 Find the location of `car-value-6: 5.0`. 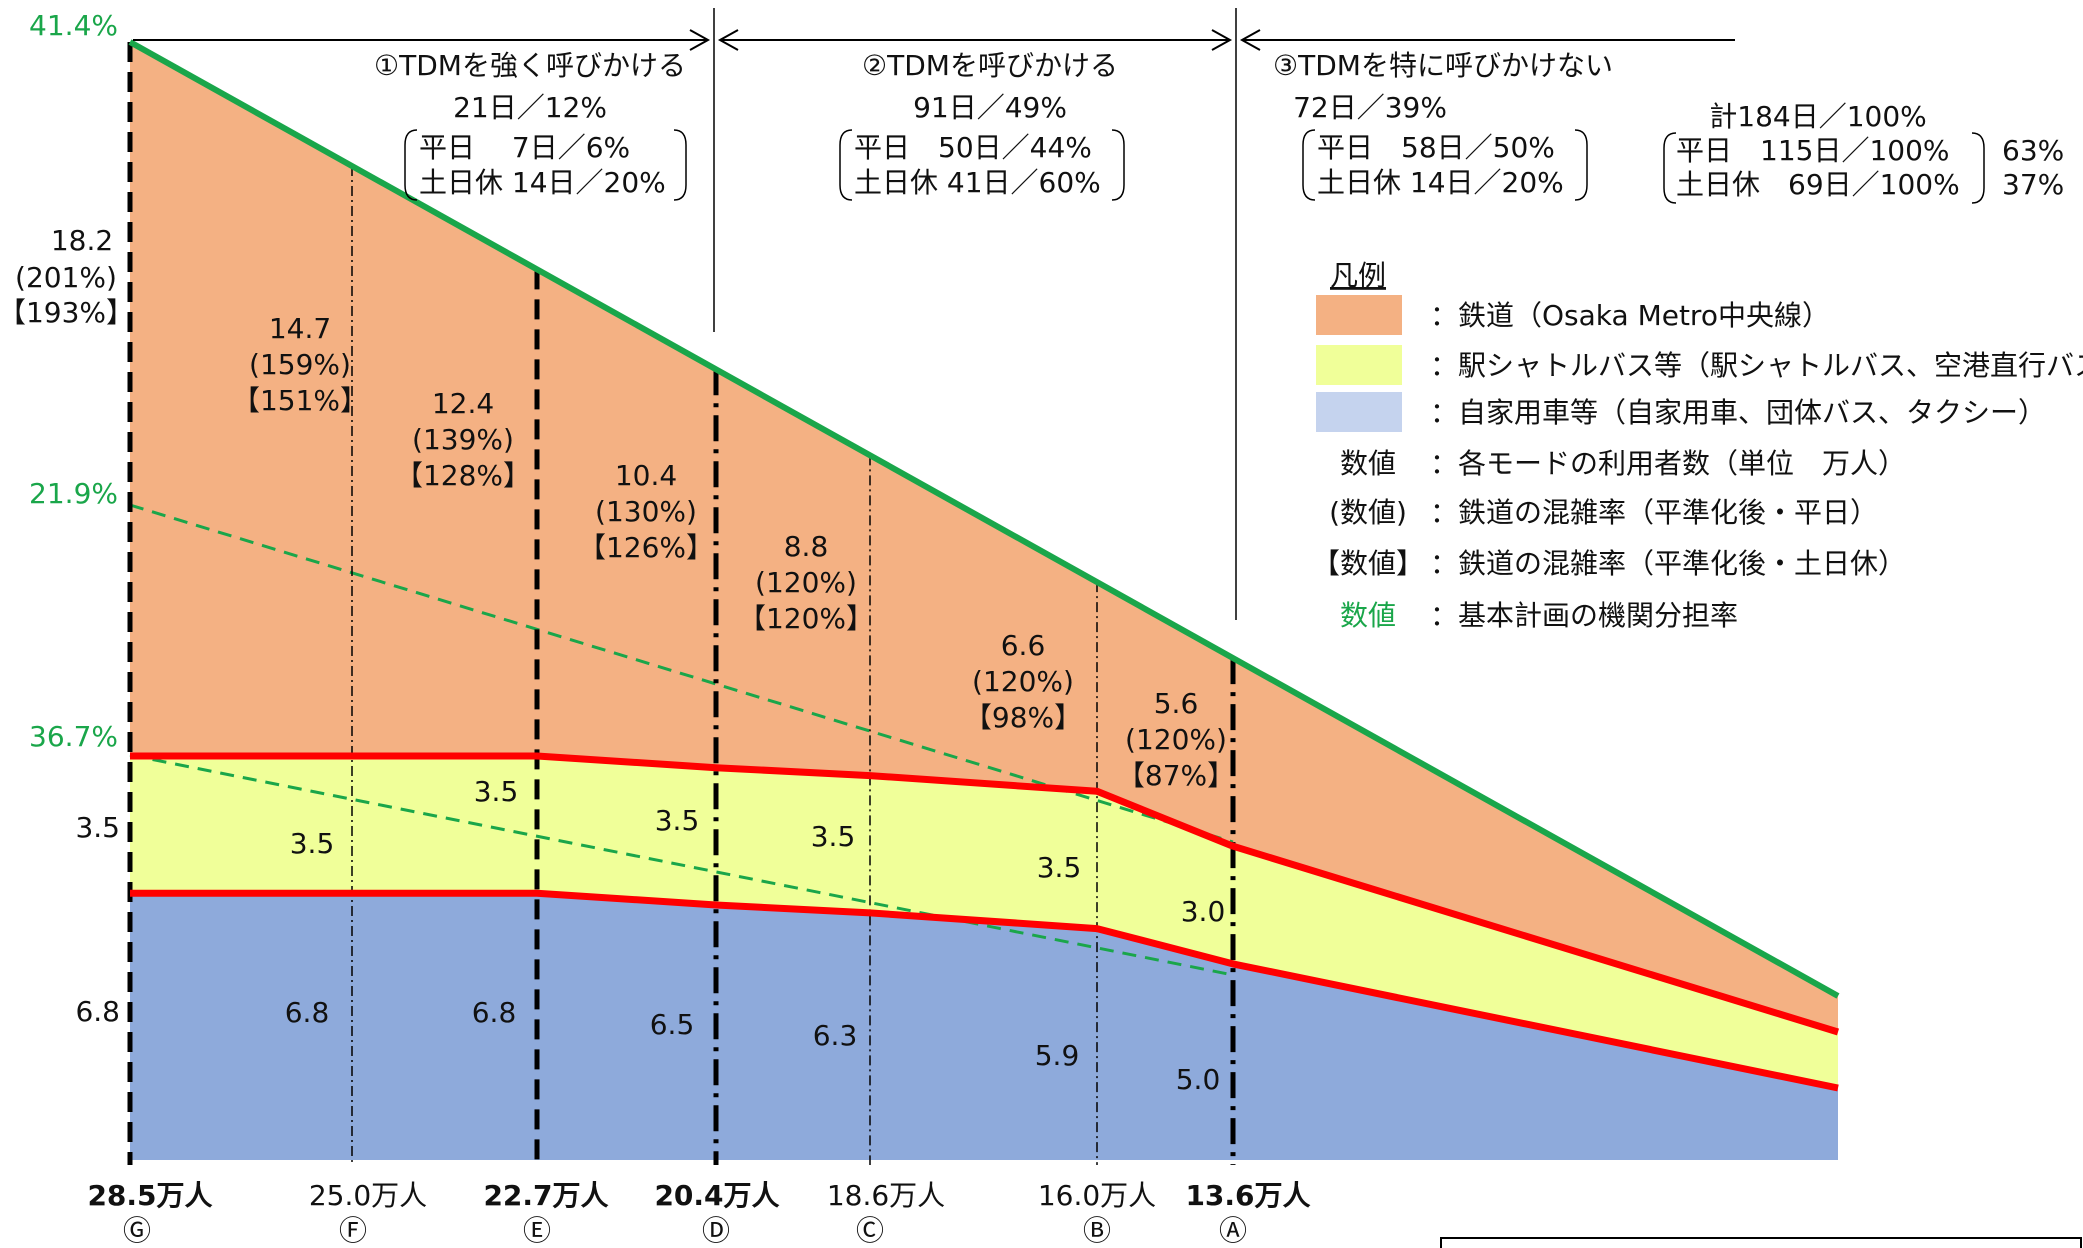

car-value-6: 5.0 is located at coordinates (1198, 1079).